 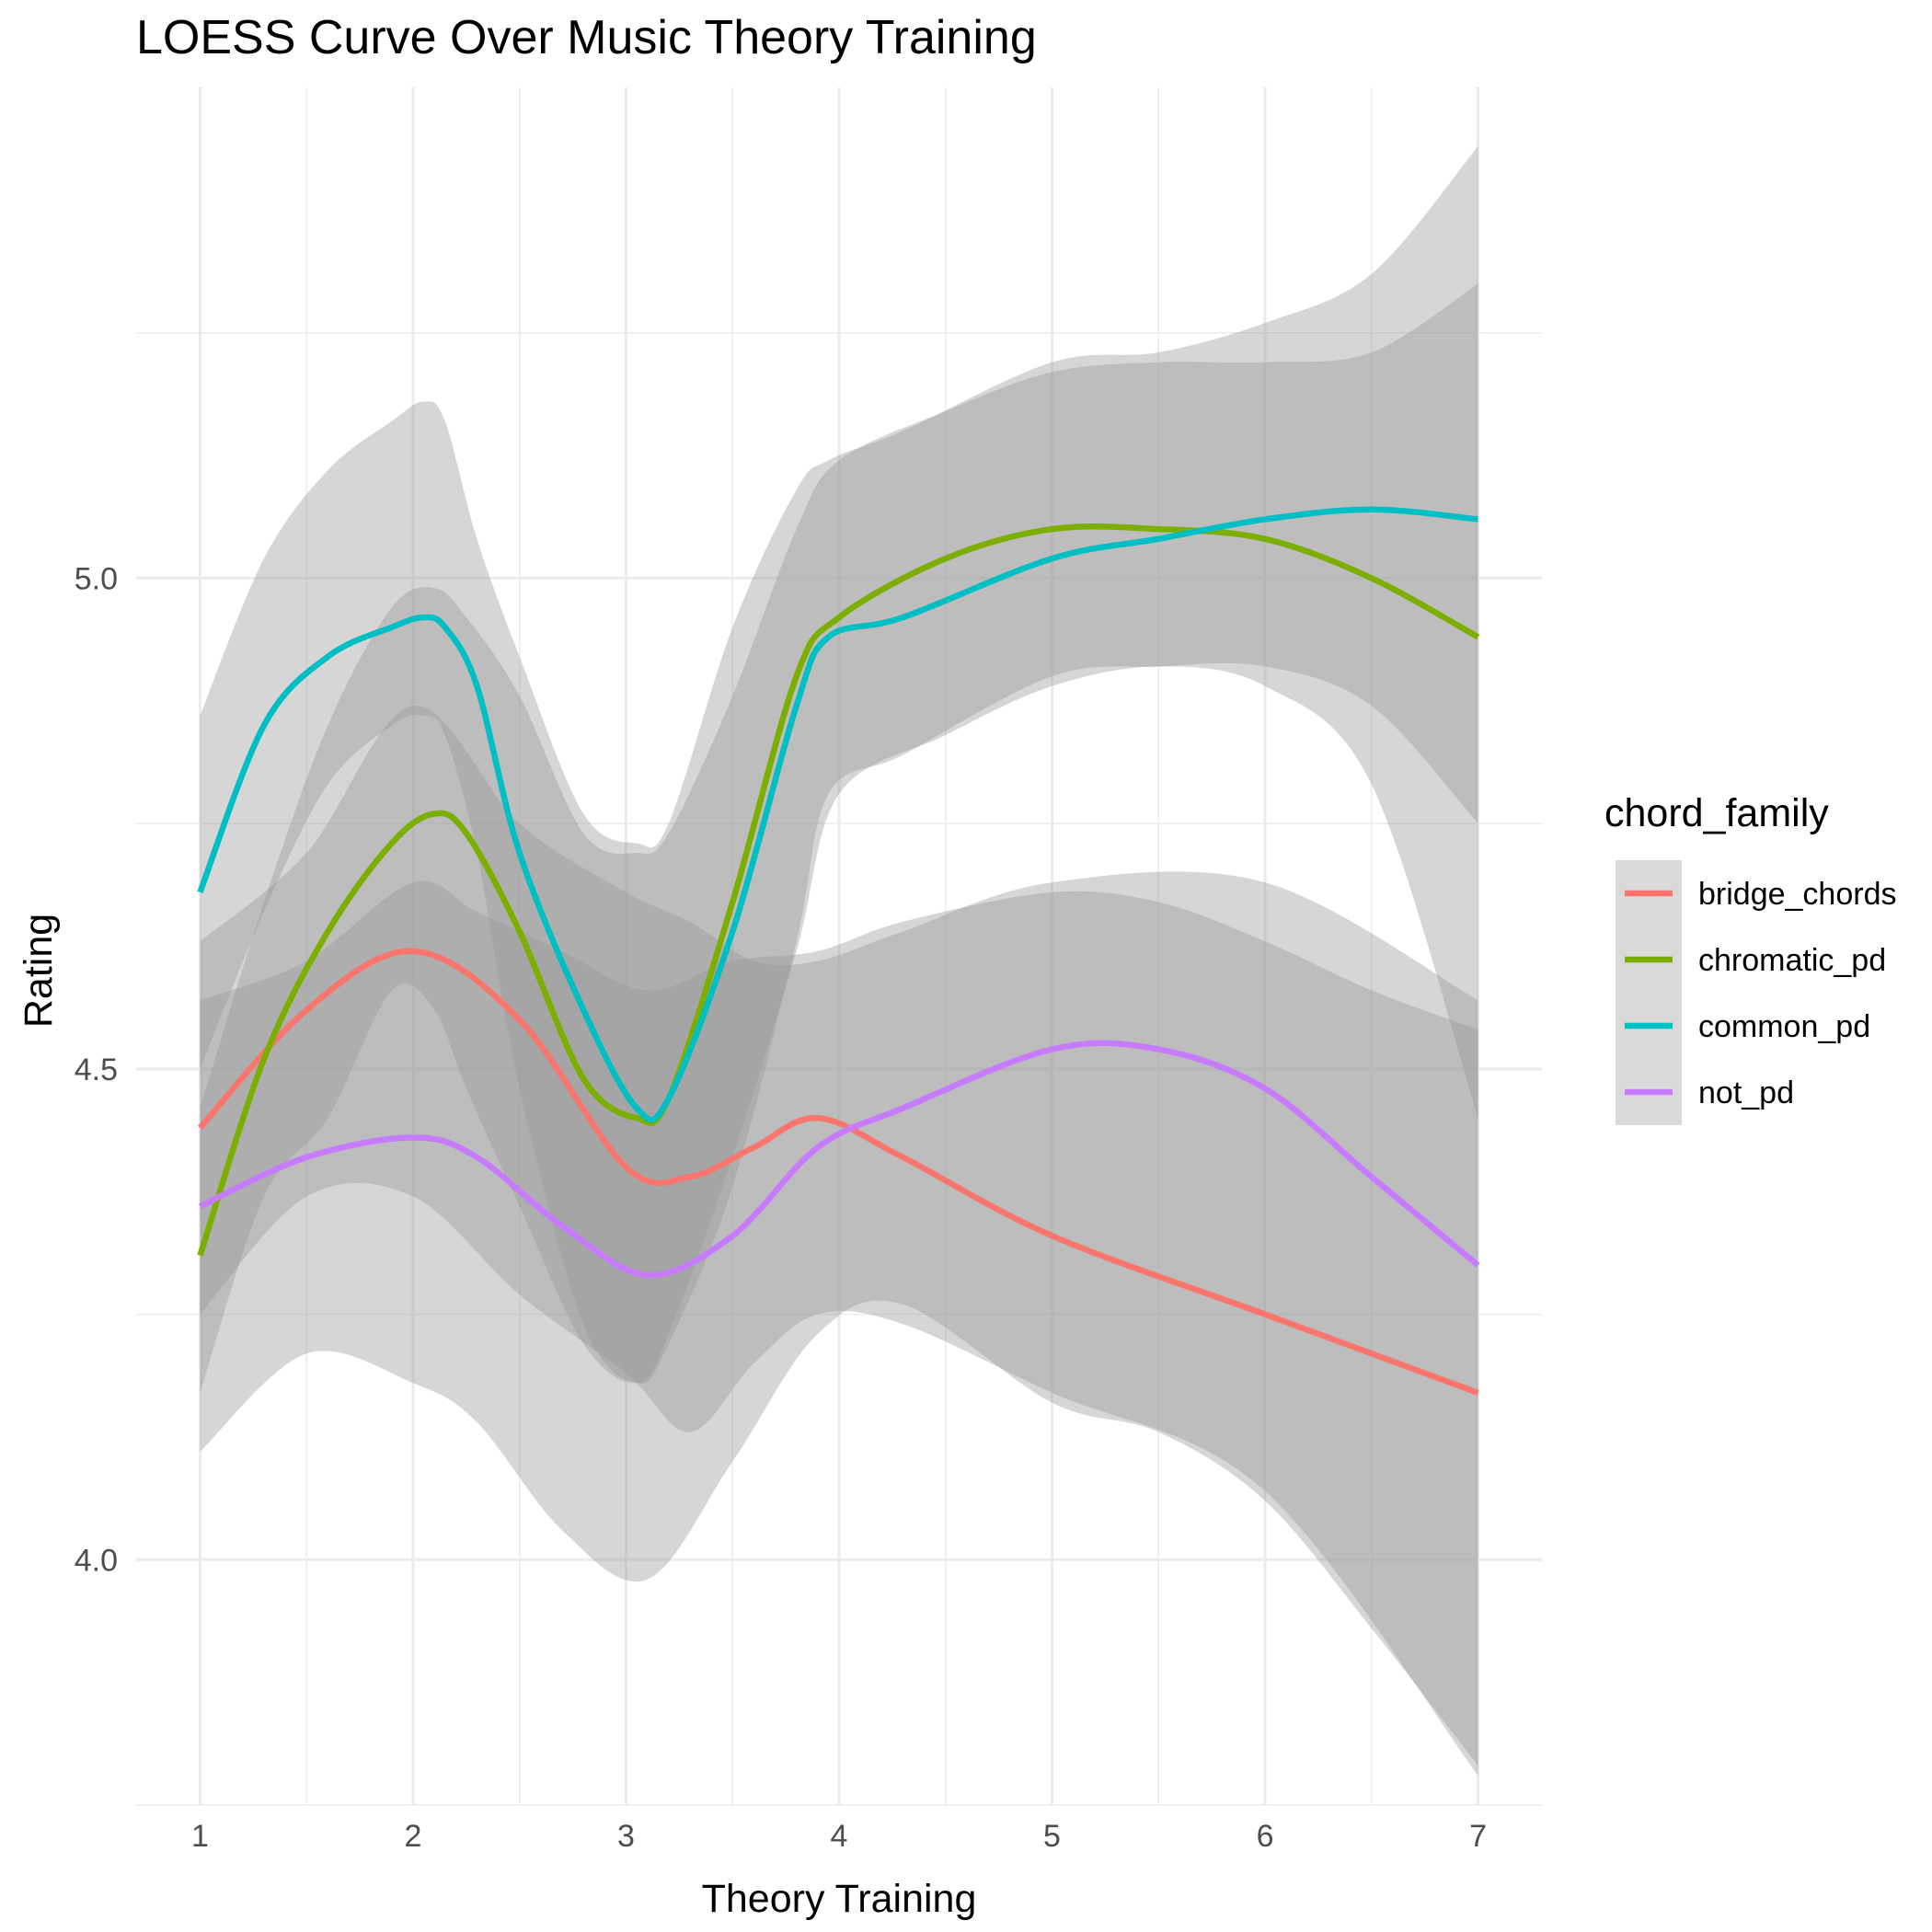 I want to click on legend-label-not_pd: not_pd, so click(x=1746, y=1092).